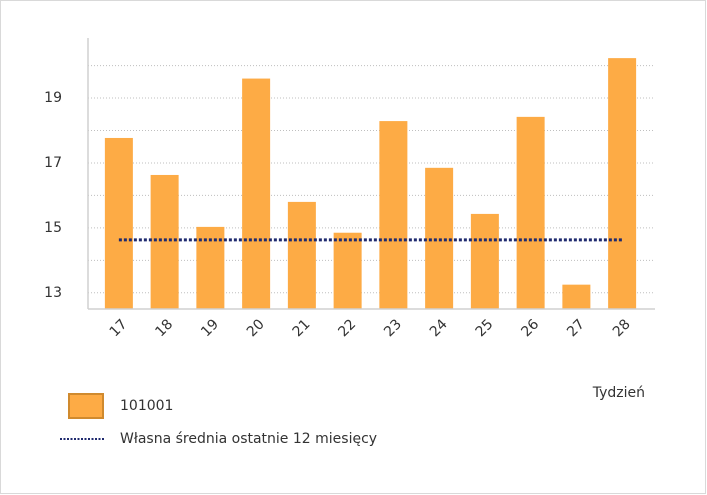  Describe the element at coordinates (618, 393) in the screenshot. I see `x-axis-label: Tydzień` at that location.